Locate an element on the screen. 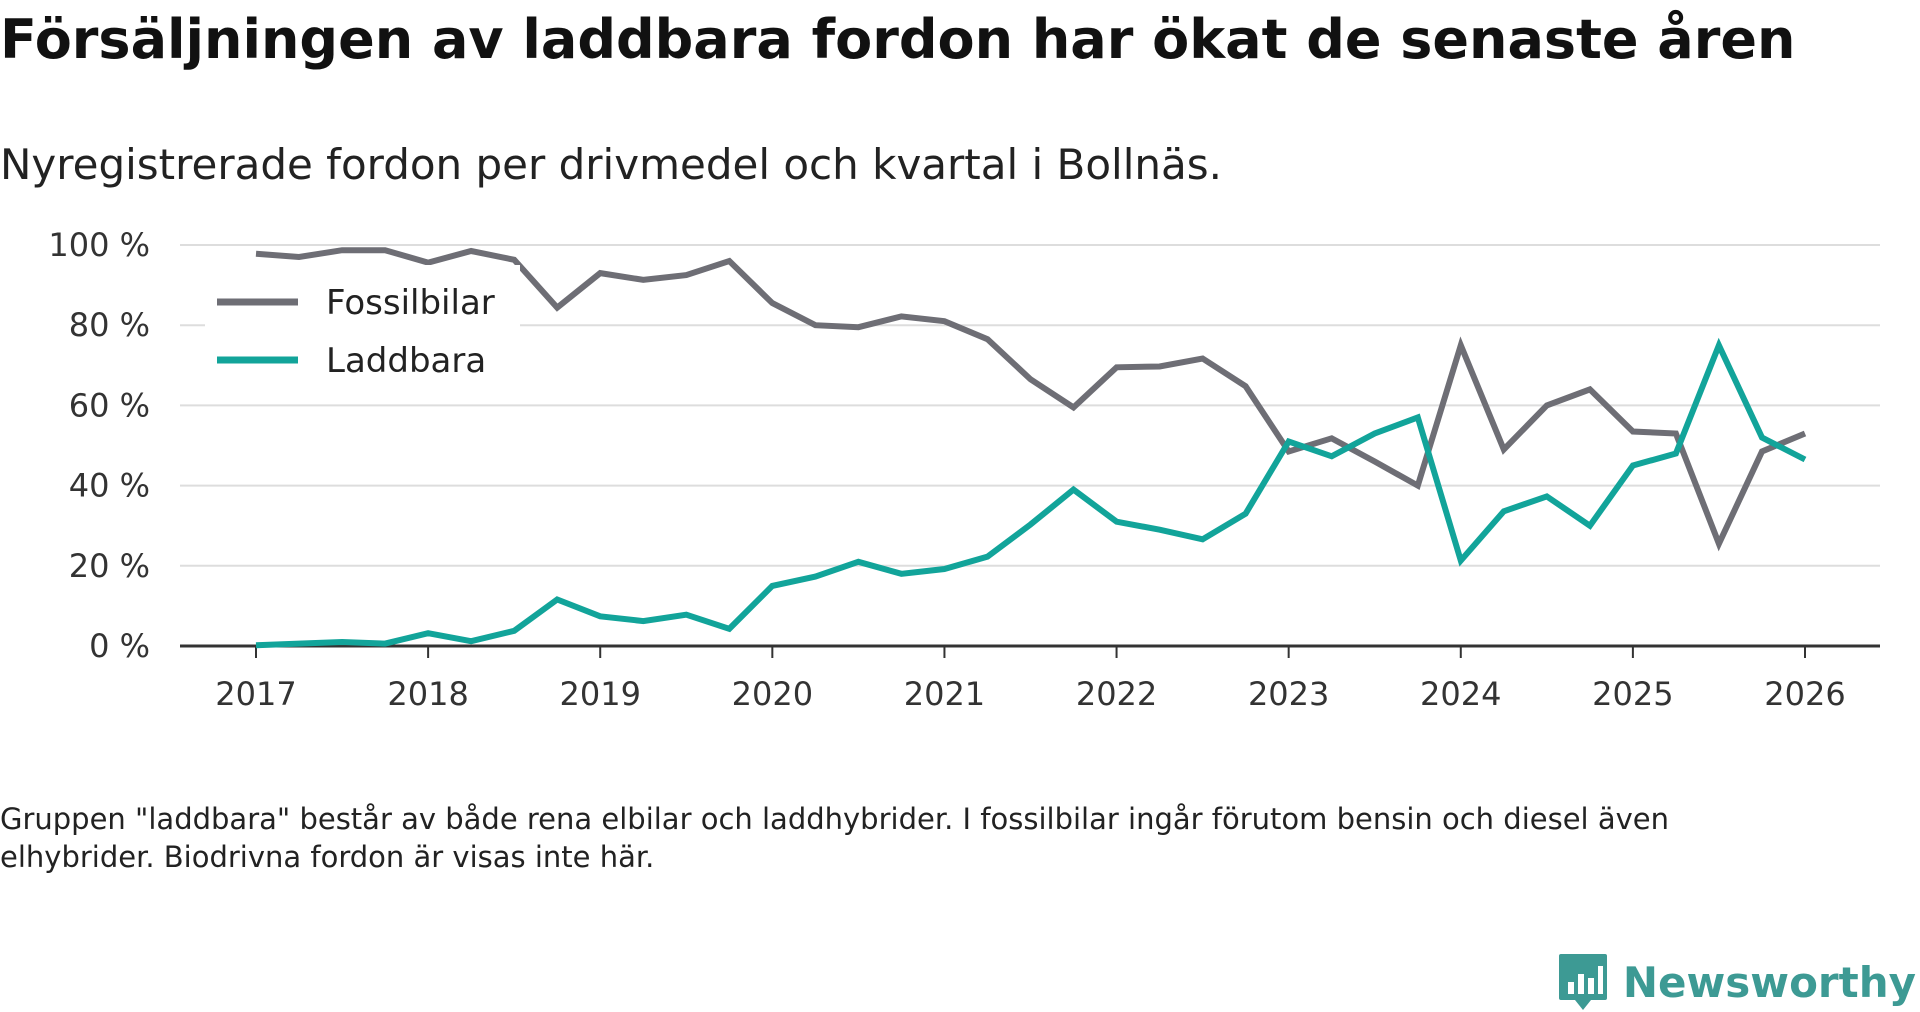 Image resolution: width=1920 pixels, height=1012 pixels. x-tick-label: 2024 is located at coordinates (1460, 694).